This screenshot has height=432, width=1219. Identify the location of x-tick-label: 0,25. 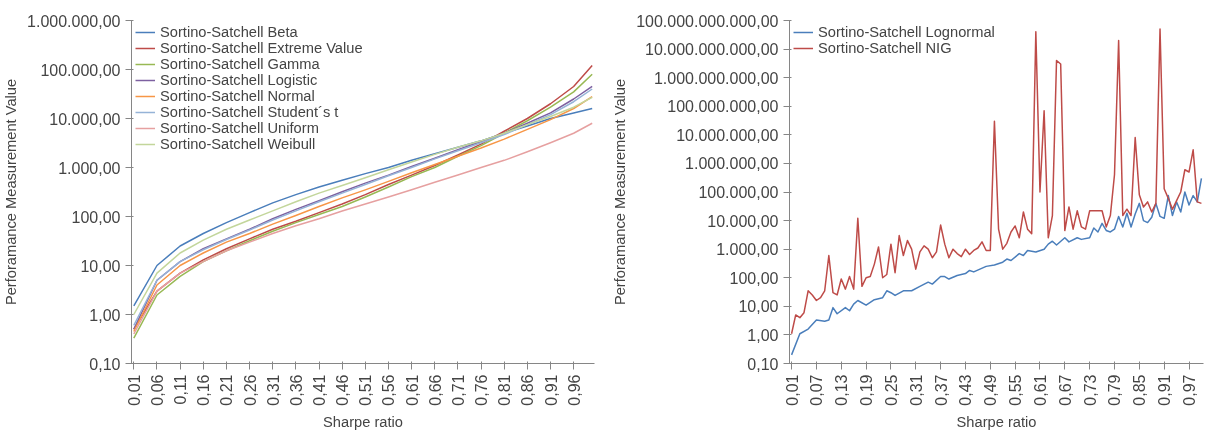
(891, 390).